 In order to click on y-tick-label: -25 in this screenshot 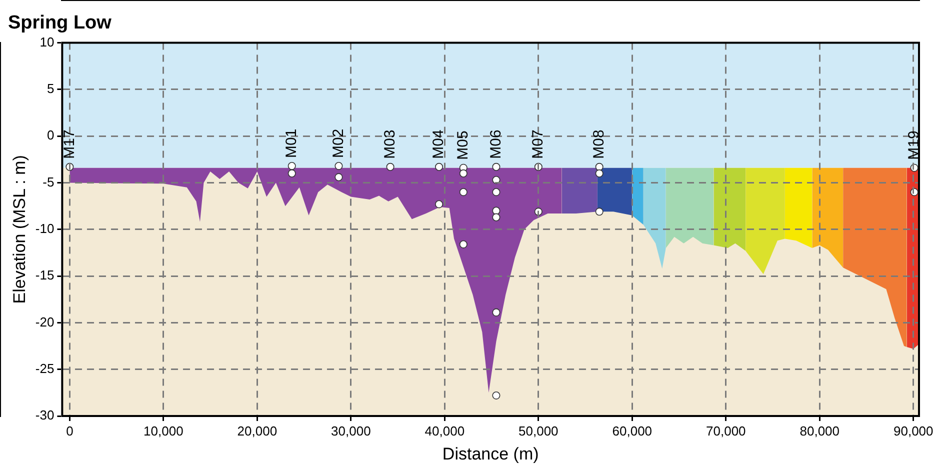, I will do `click(44, 368)`.